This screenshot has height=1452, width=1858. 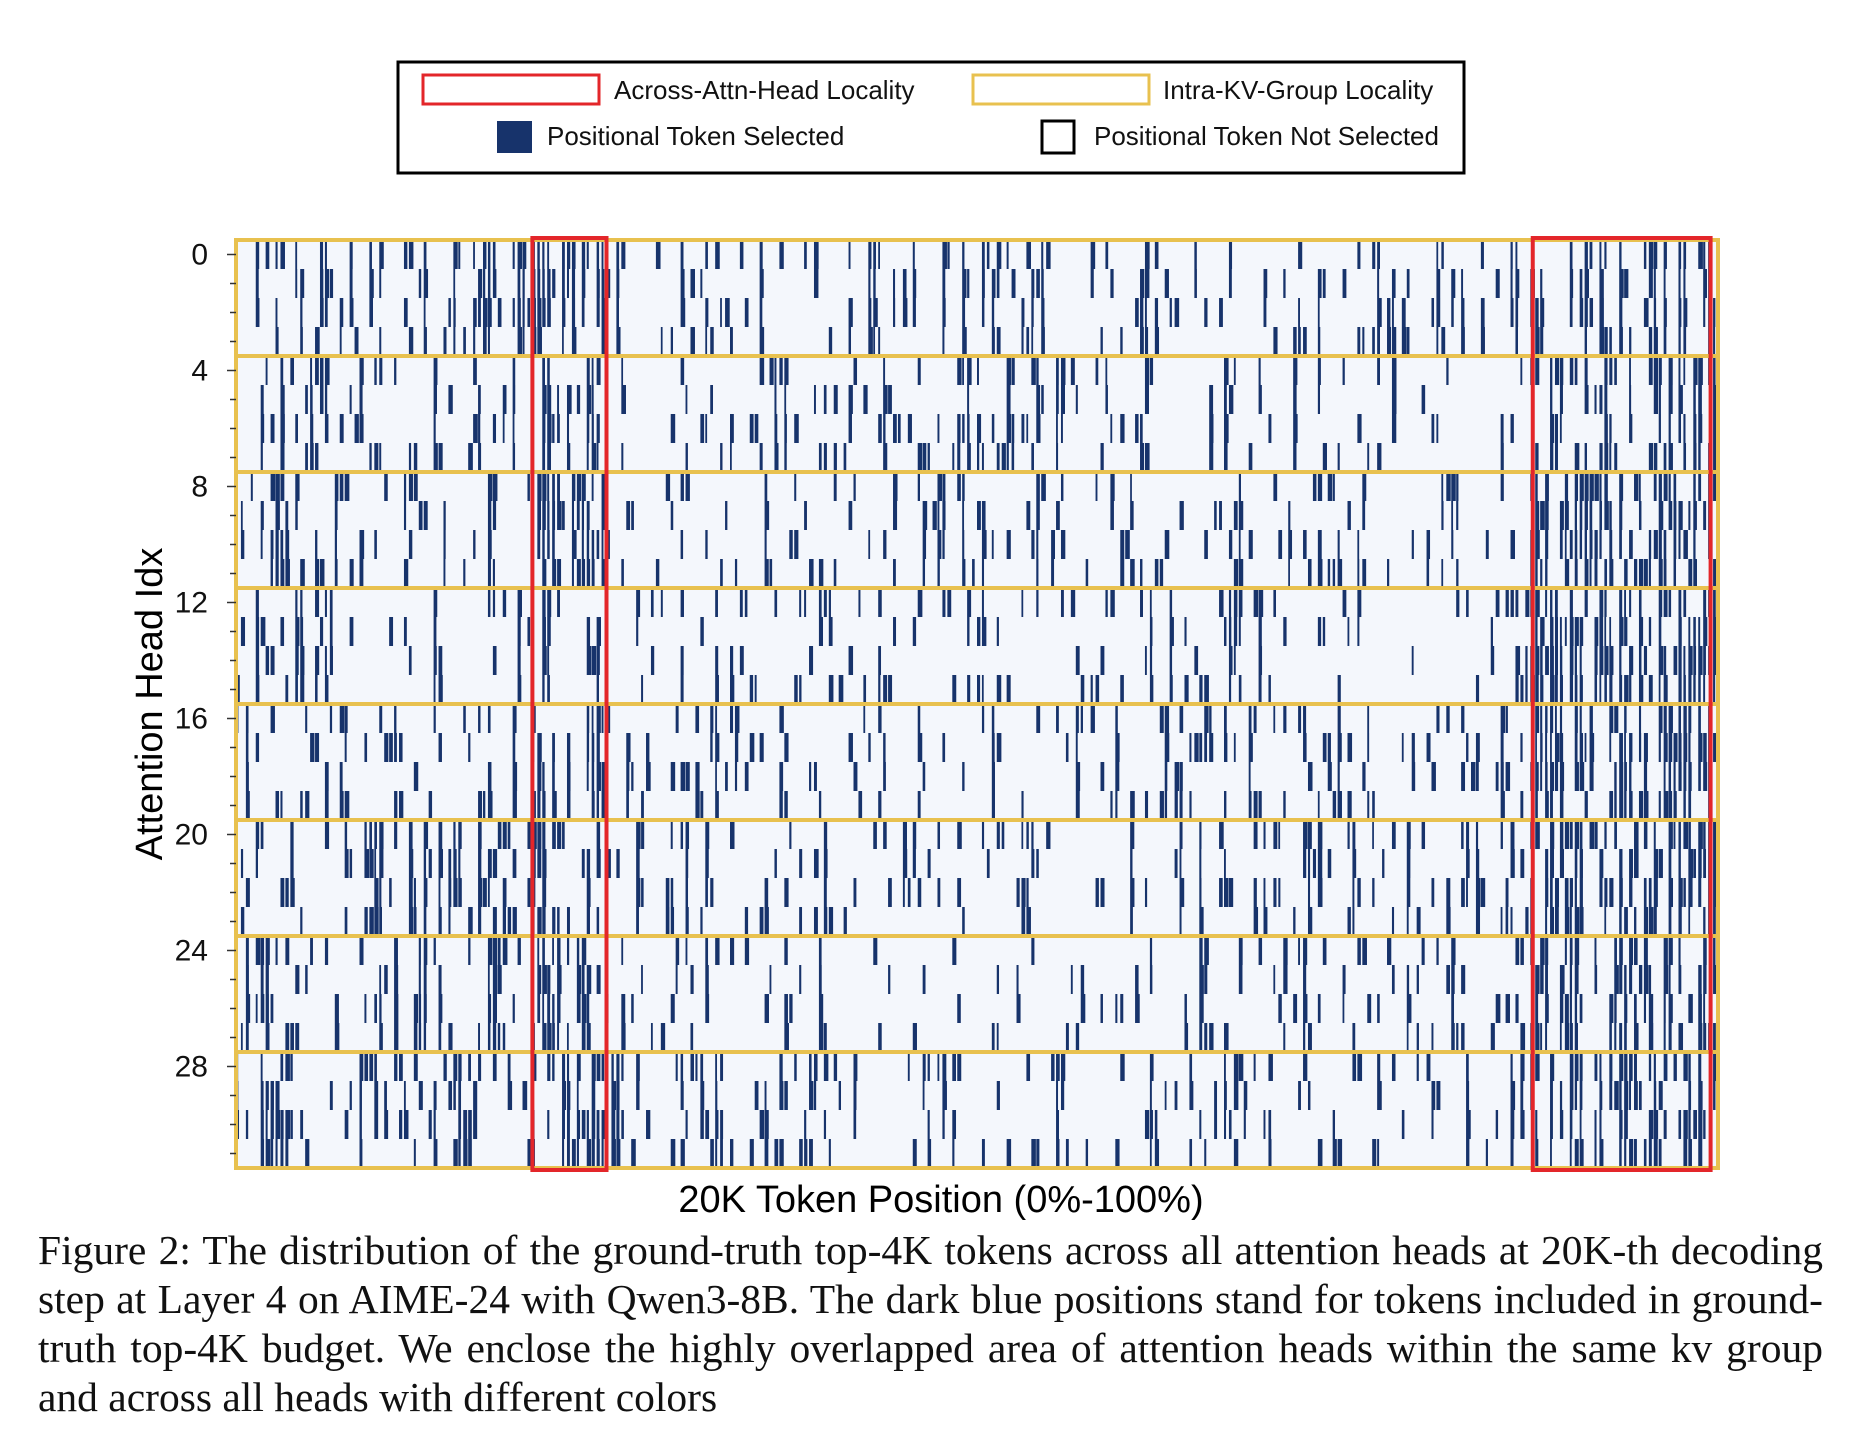 I want to click on y-tick-label: 0, so click(x=199, y=255).